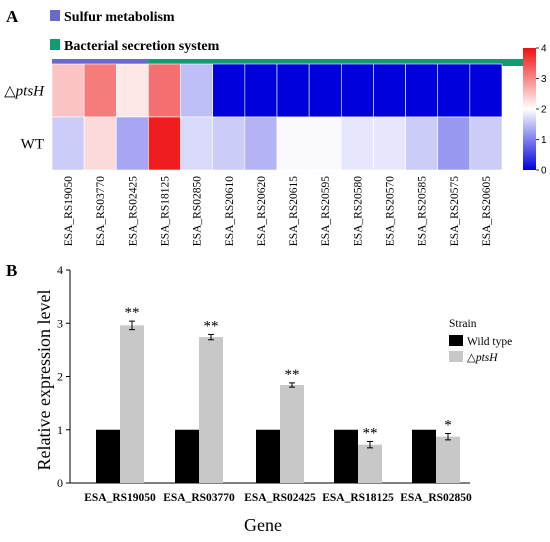  What do you see at coordinates (489, 342) in the screenshot?
I see `legend-label: Wild type` at bounding box center [489, 342].